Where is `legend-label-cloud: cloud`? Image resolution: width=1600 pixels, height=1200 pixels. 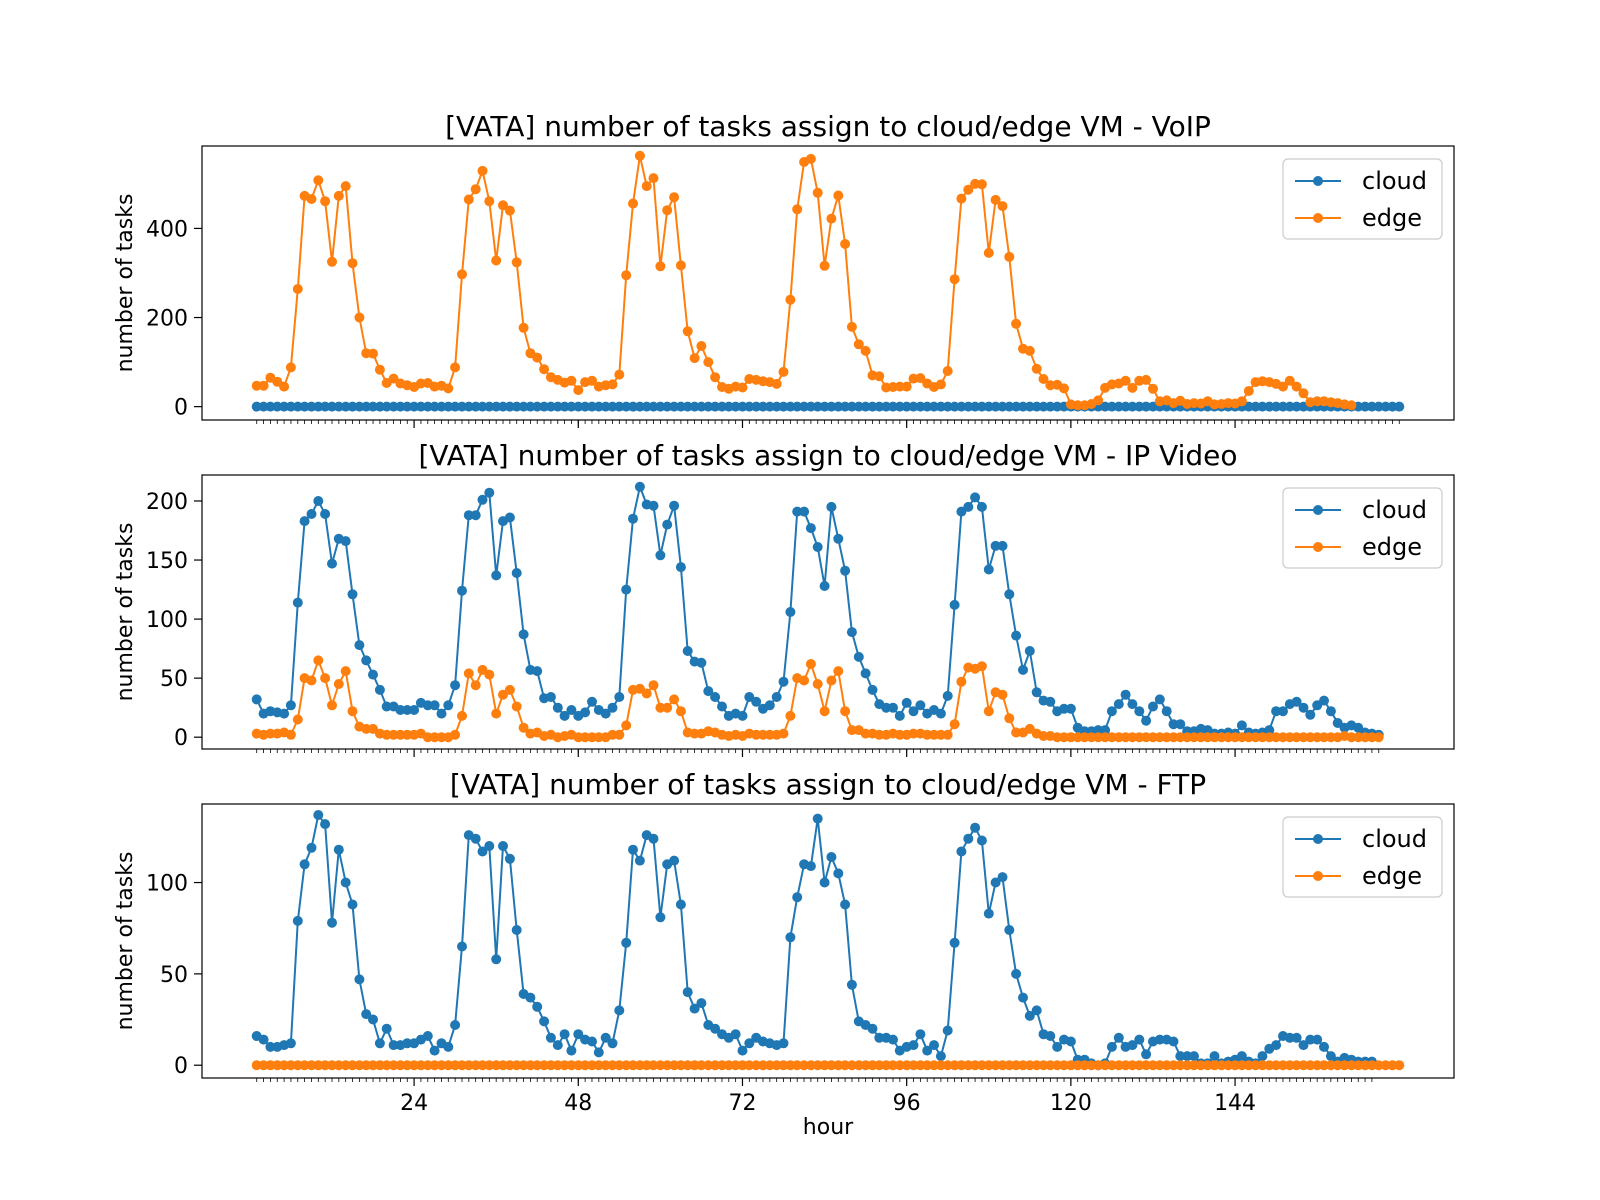 legend-label-cloud: cloud is located at coordinates (1394, 510).